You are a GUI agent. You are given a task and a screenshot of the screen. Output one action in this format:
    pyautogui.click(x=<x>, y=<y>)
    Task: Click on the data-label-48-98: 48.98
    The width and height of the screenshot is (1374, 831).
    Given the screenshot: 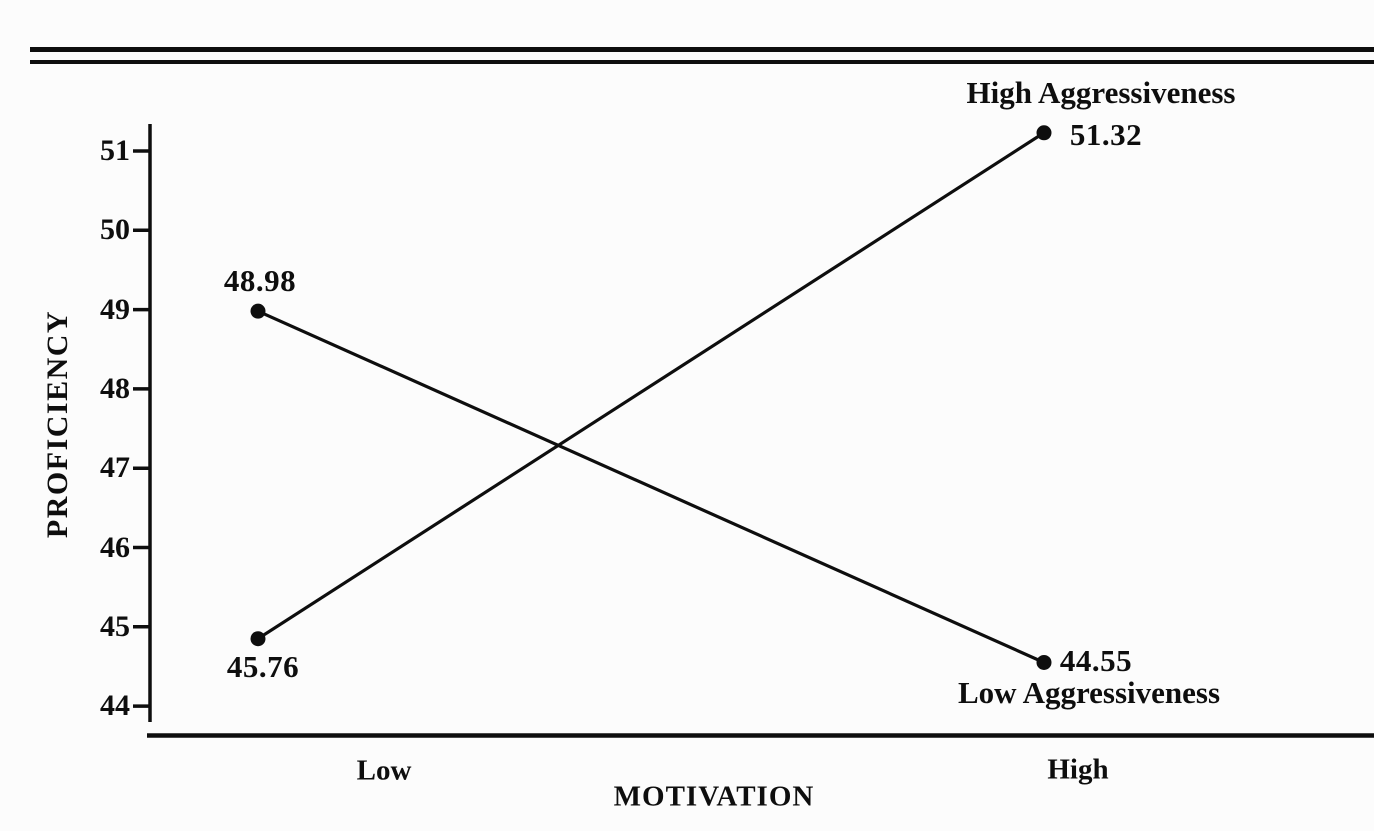 What is the action you would take?
    pyautogui.click(x=260, y=280)
    